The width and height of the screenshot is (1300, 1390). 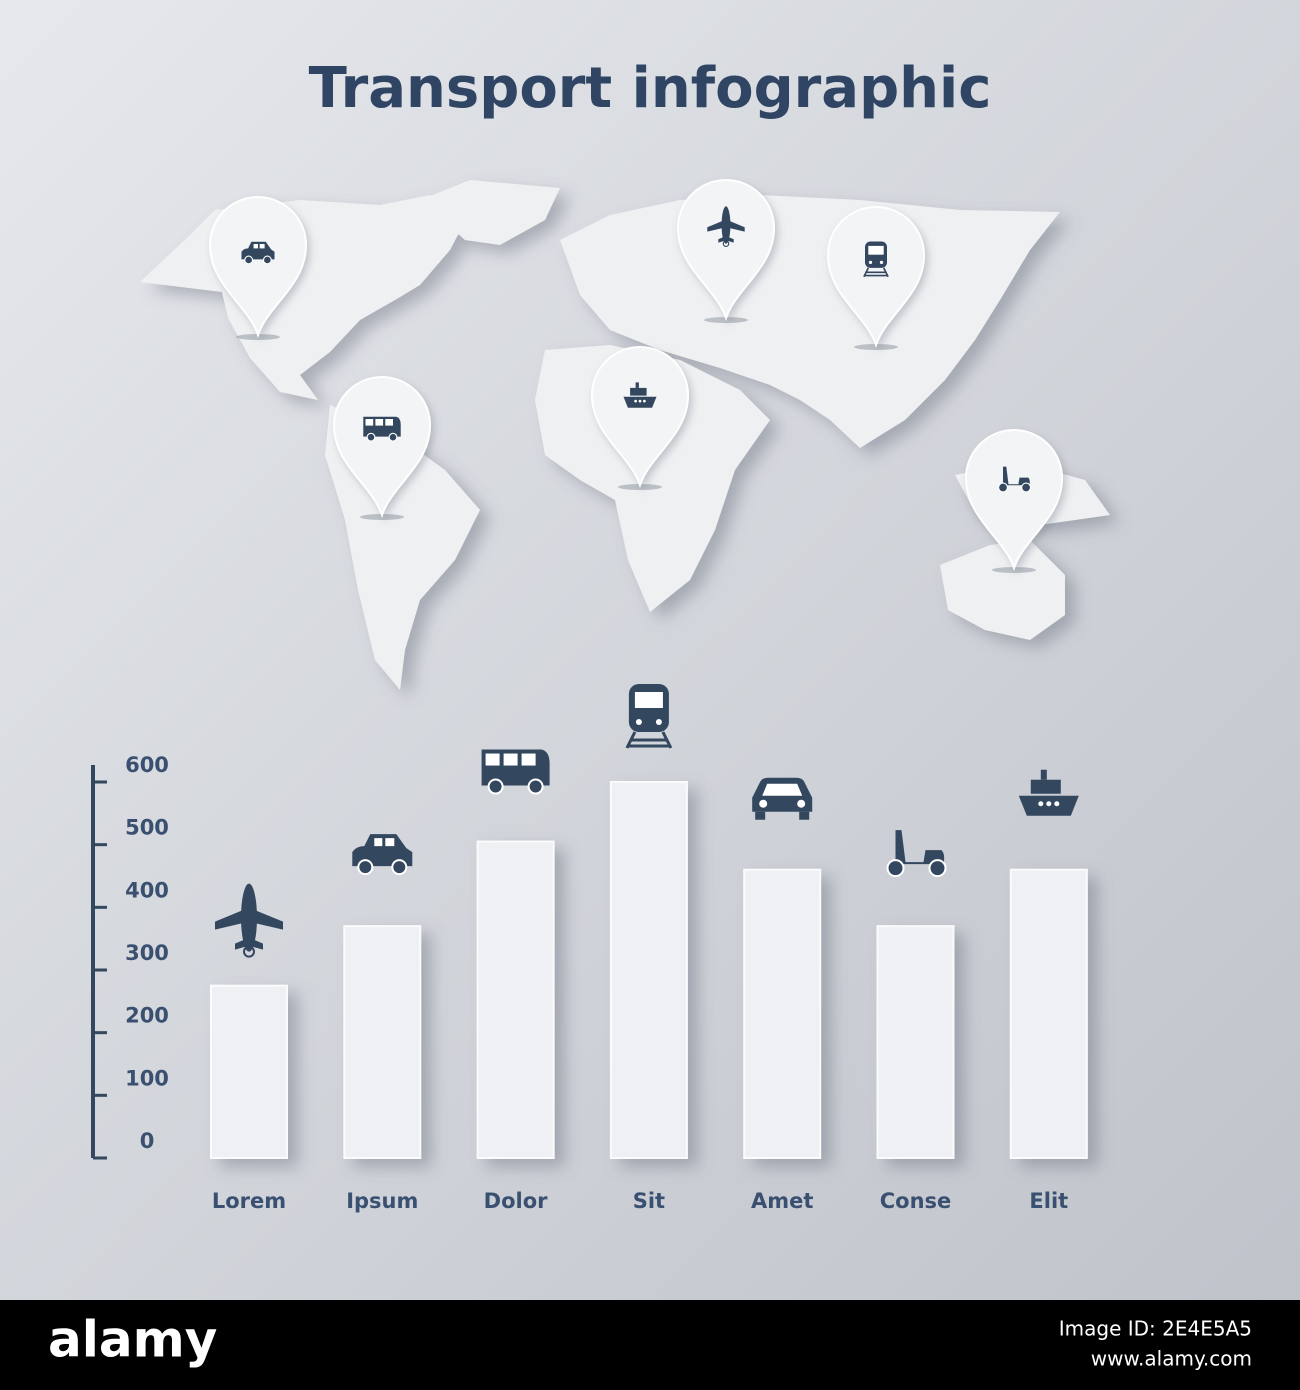 What do you see at coordinates (147, 1078) in the screenshot?
I see `y-tick-label: 100` at bounding box center [147, 1078].